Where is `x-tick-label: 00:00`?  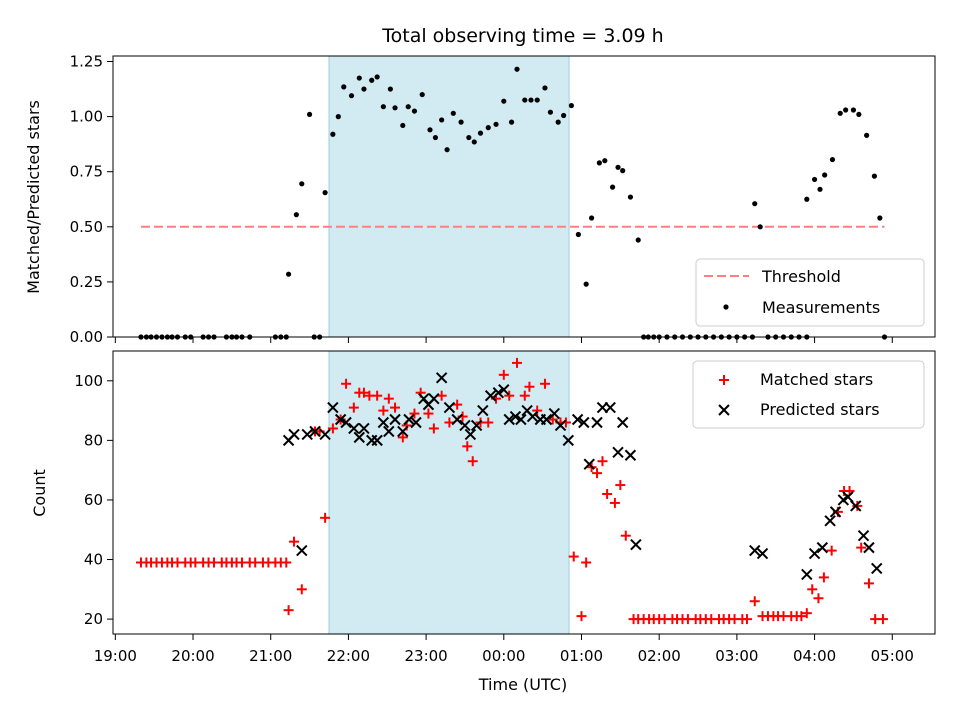 x-tick-label: 00:00 is located at coordinates (503, 656).